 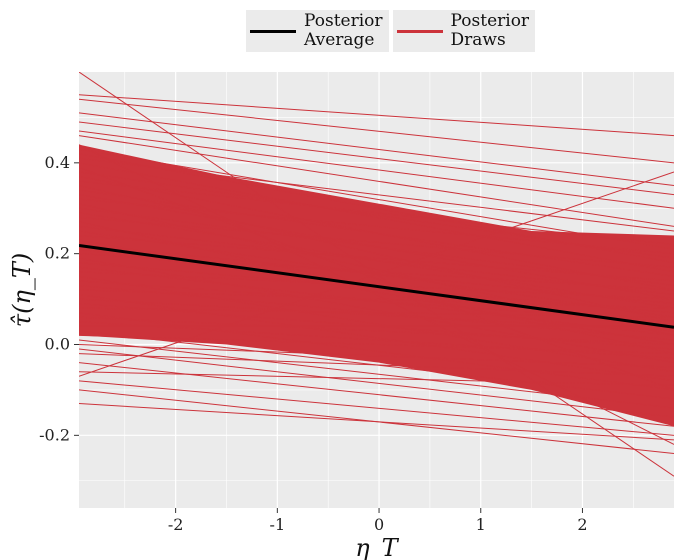 What do you see at coordinates (339, 40) in the screenshot?
I see `legend-label-average-line2: Average` at bounding box center [339, 40].